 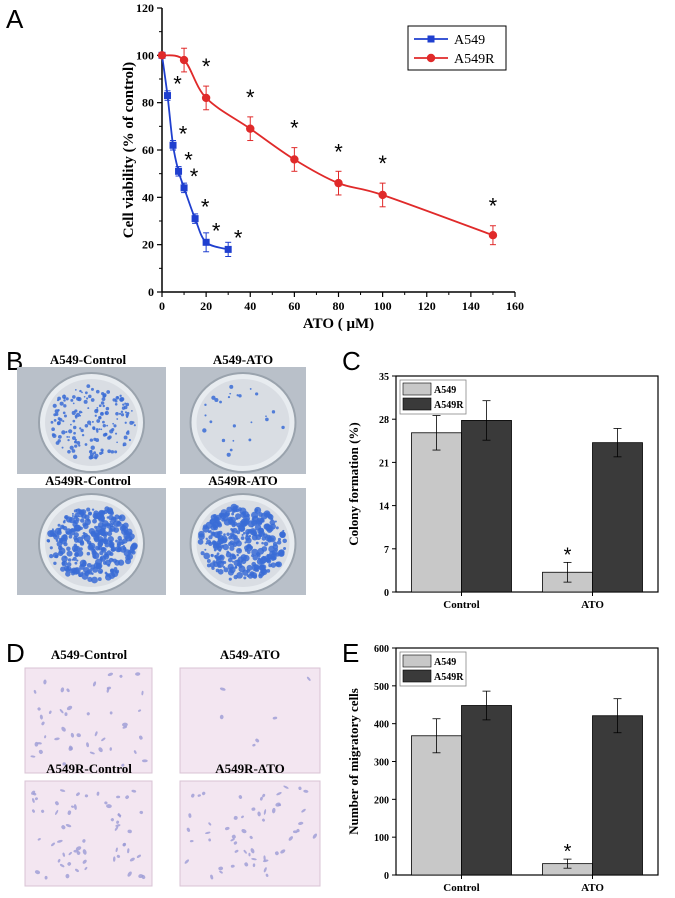 What do you see at coordinates (338, 324) in the screenshot?
I see `x-axis-title: ATO ( μM)` at bounding box center [338, 324].